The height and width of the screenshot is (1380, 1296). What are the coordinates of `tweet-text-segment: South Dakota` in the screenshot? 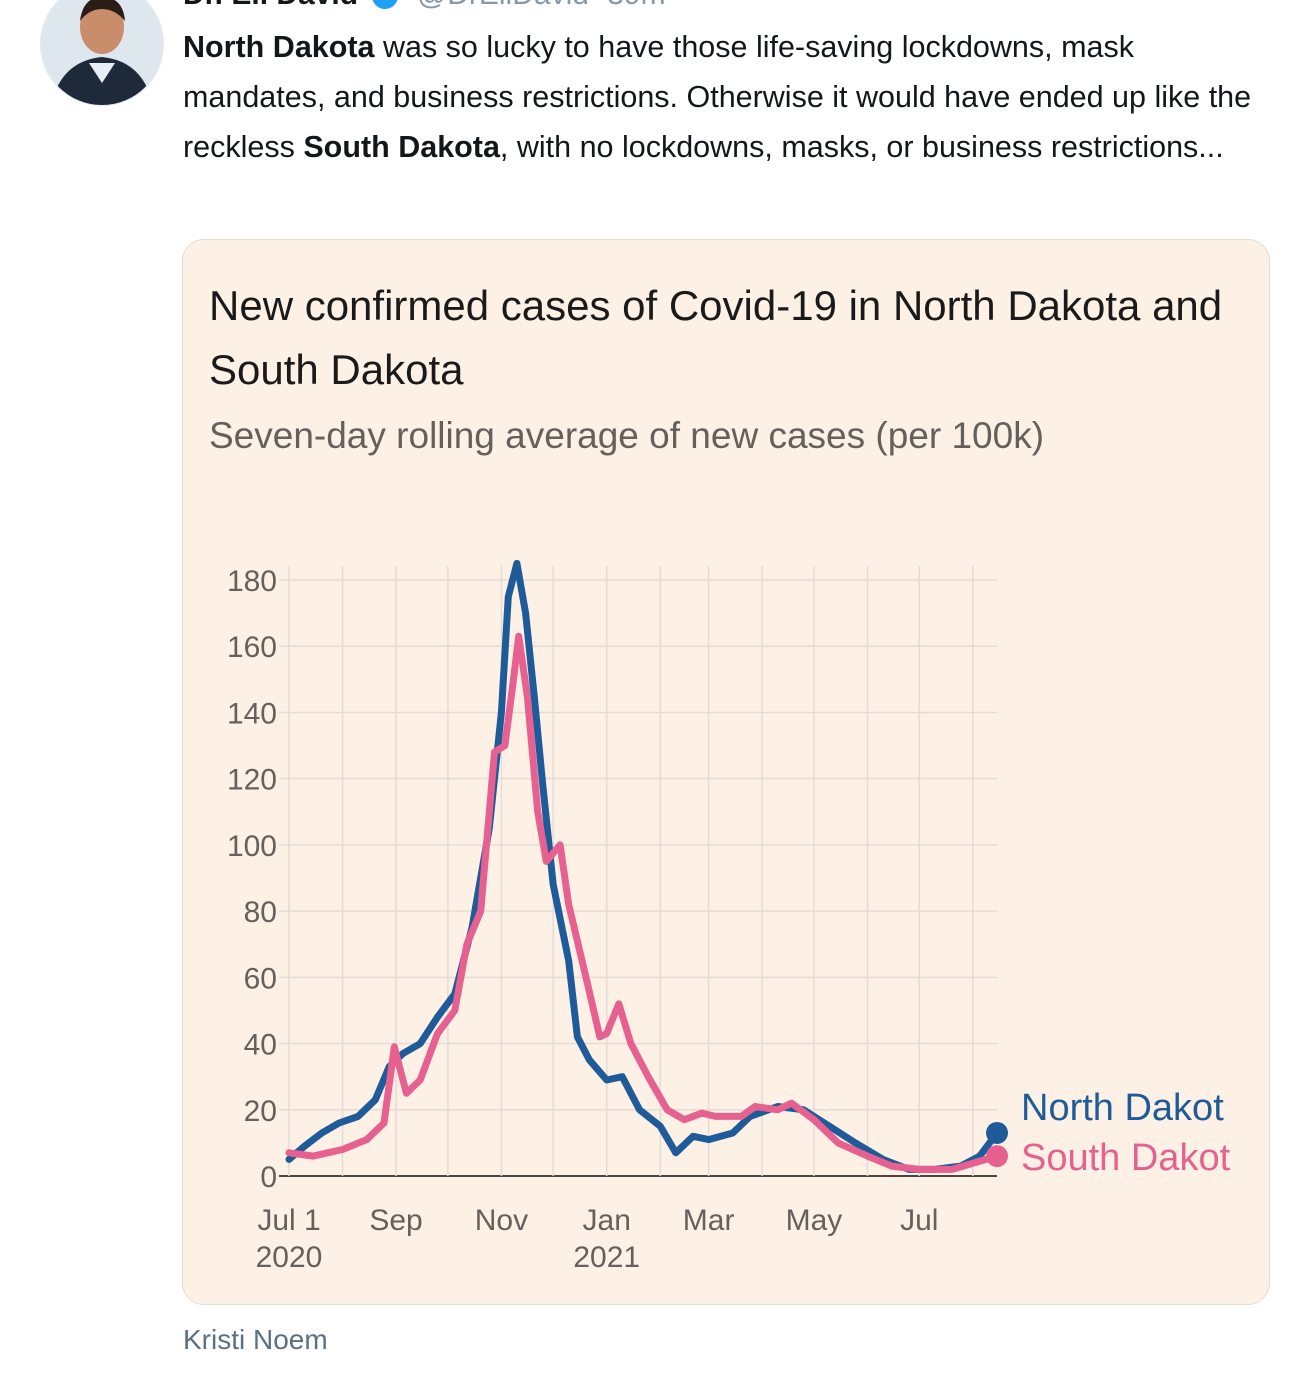 It's located at (401, 147).